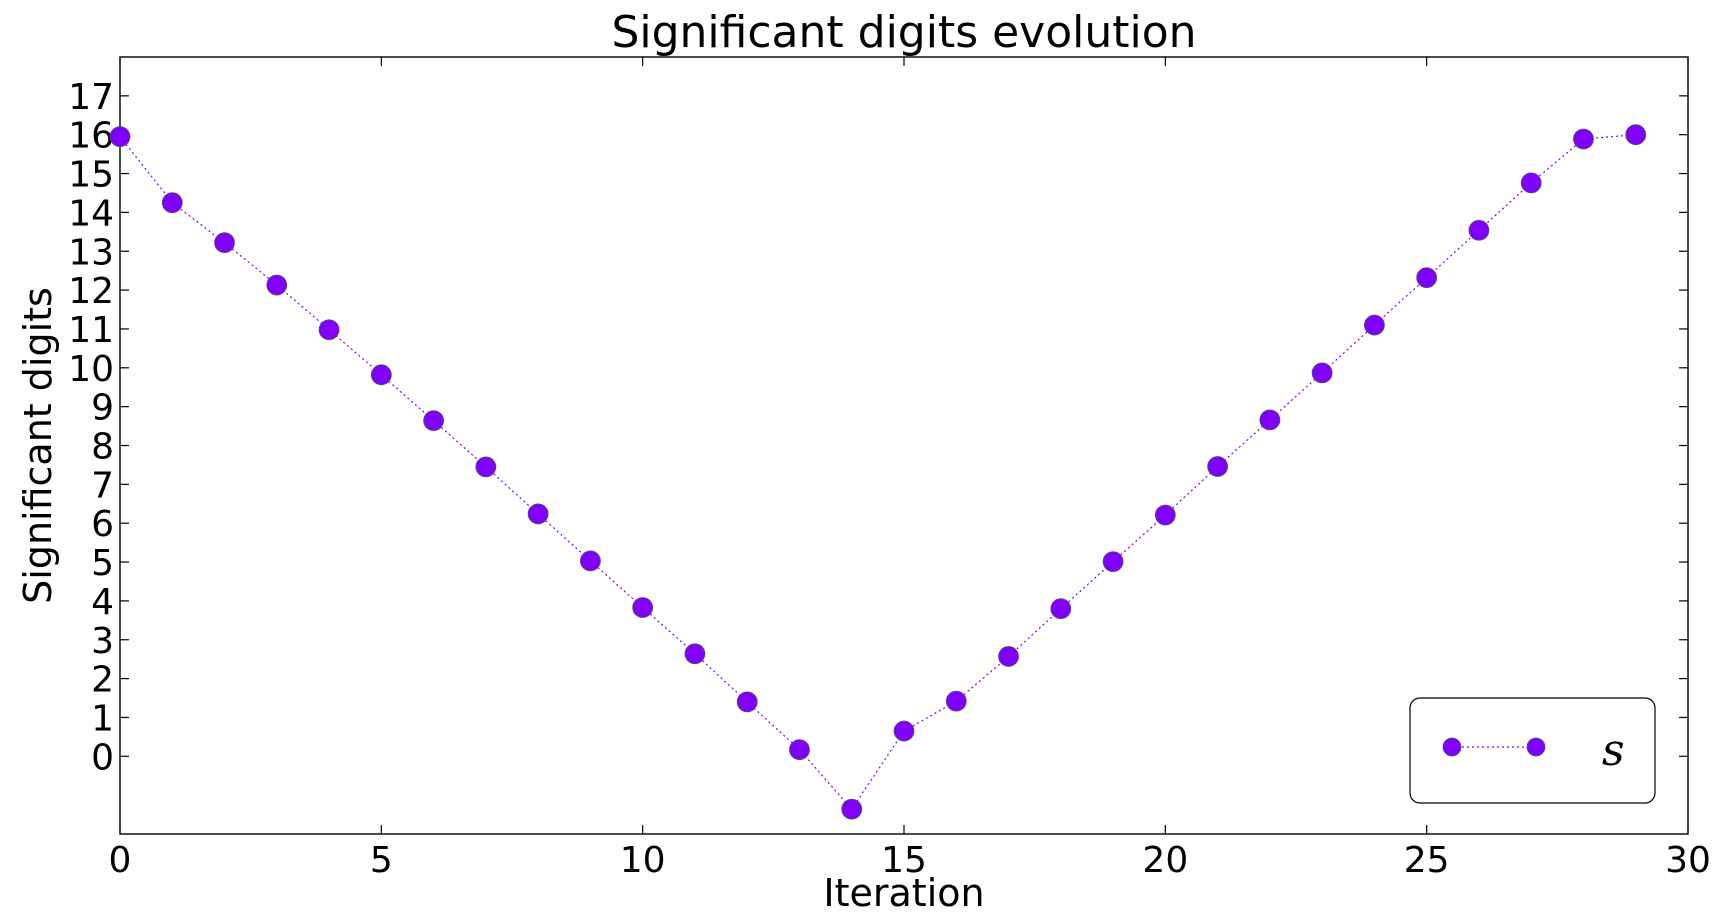  Describe the element at coordinates (102, 408) in the screenshot. I see `y-tick-label: 9` at that location.